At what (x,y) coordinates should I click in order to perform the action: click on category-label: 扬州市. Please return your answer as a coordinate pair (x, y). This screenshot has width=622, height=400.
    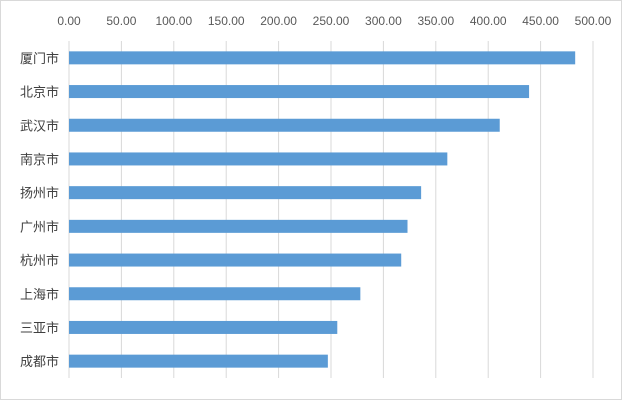
    Looking at the image, I should click on (39, 194).